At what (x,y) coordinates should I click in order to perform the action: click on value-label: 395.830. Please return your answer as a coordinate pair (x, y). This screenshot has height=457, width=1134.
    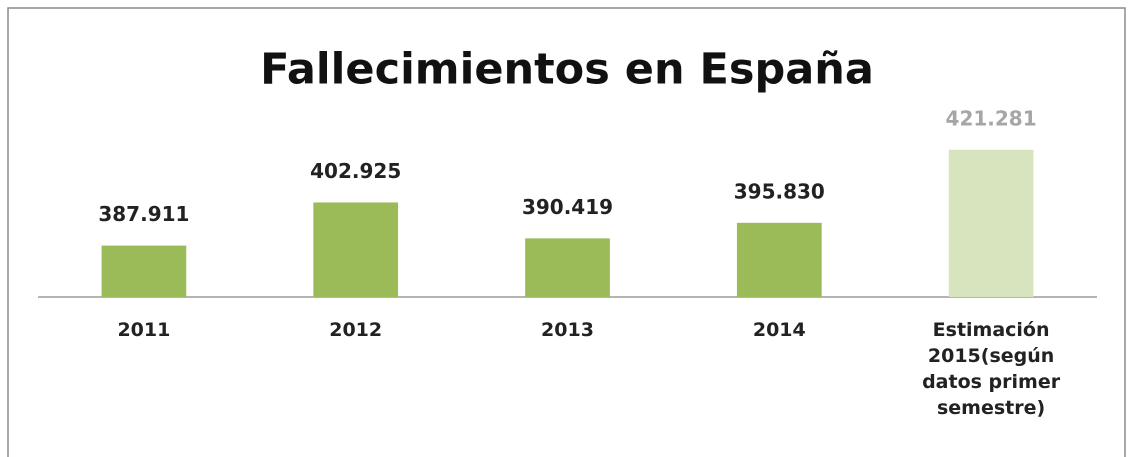
    Looking at the image, I should click on (779, 191).